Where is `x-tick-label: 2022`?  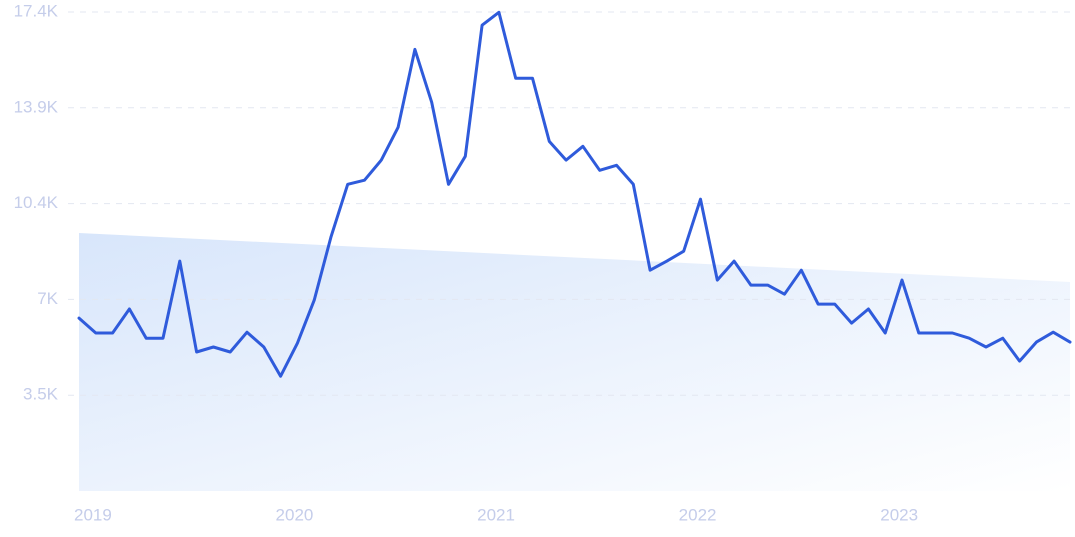
x-tick-label: 2022 is located at coordinates (698, 514).